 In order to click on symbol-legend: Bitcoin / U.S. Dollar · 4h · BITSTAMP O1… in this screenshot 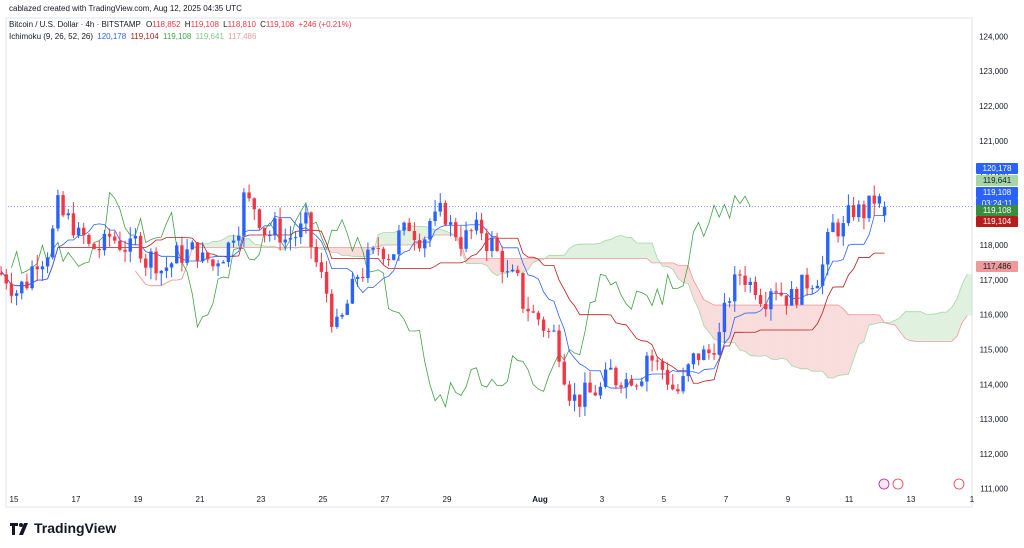, I will do `click(180, 24)`.